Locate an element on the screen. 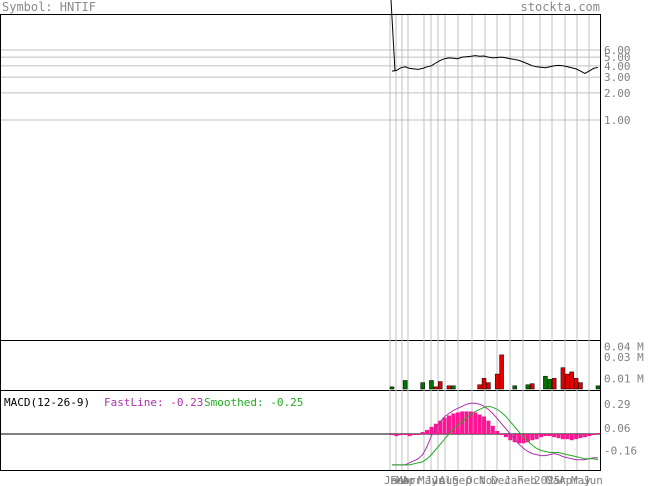 The width and height of the screenshot is (655, 486). volume-series is located at coordinates (495, 372).